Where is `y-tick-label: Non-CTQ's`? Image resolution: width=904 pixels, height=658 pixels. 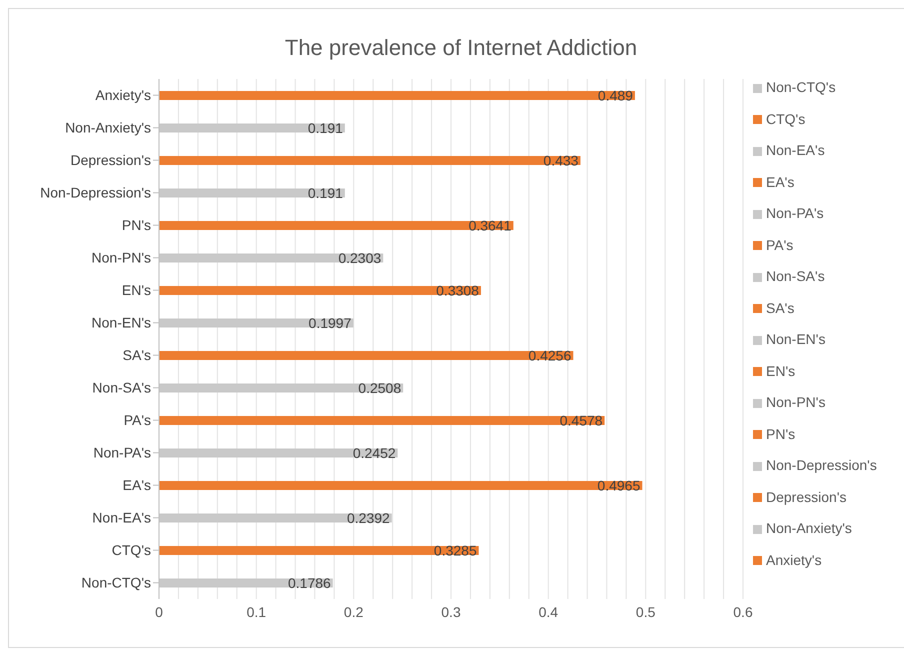
y-tick-label: Non-CTQ's is located at coordinates (116, 582).